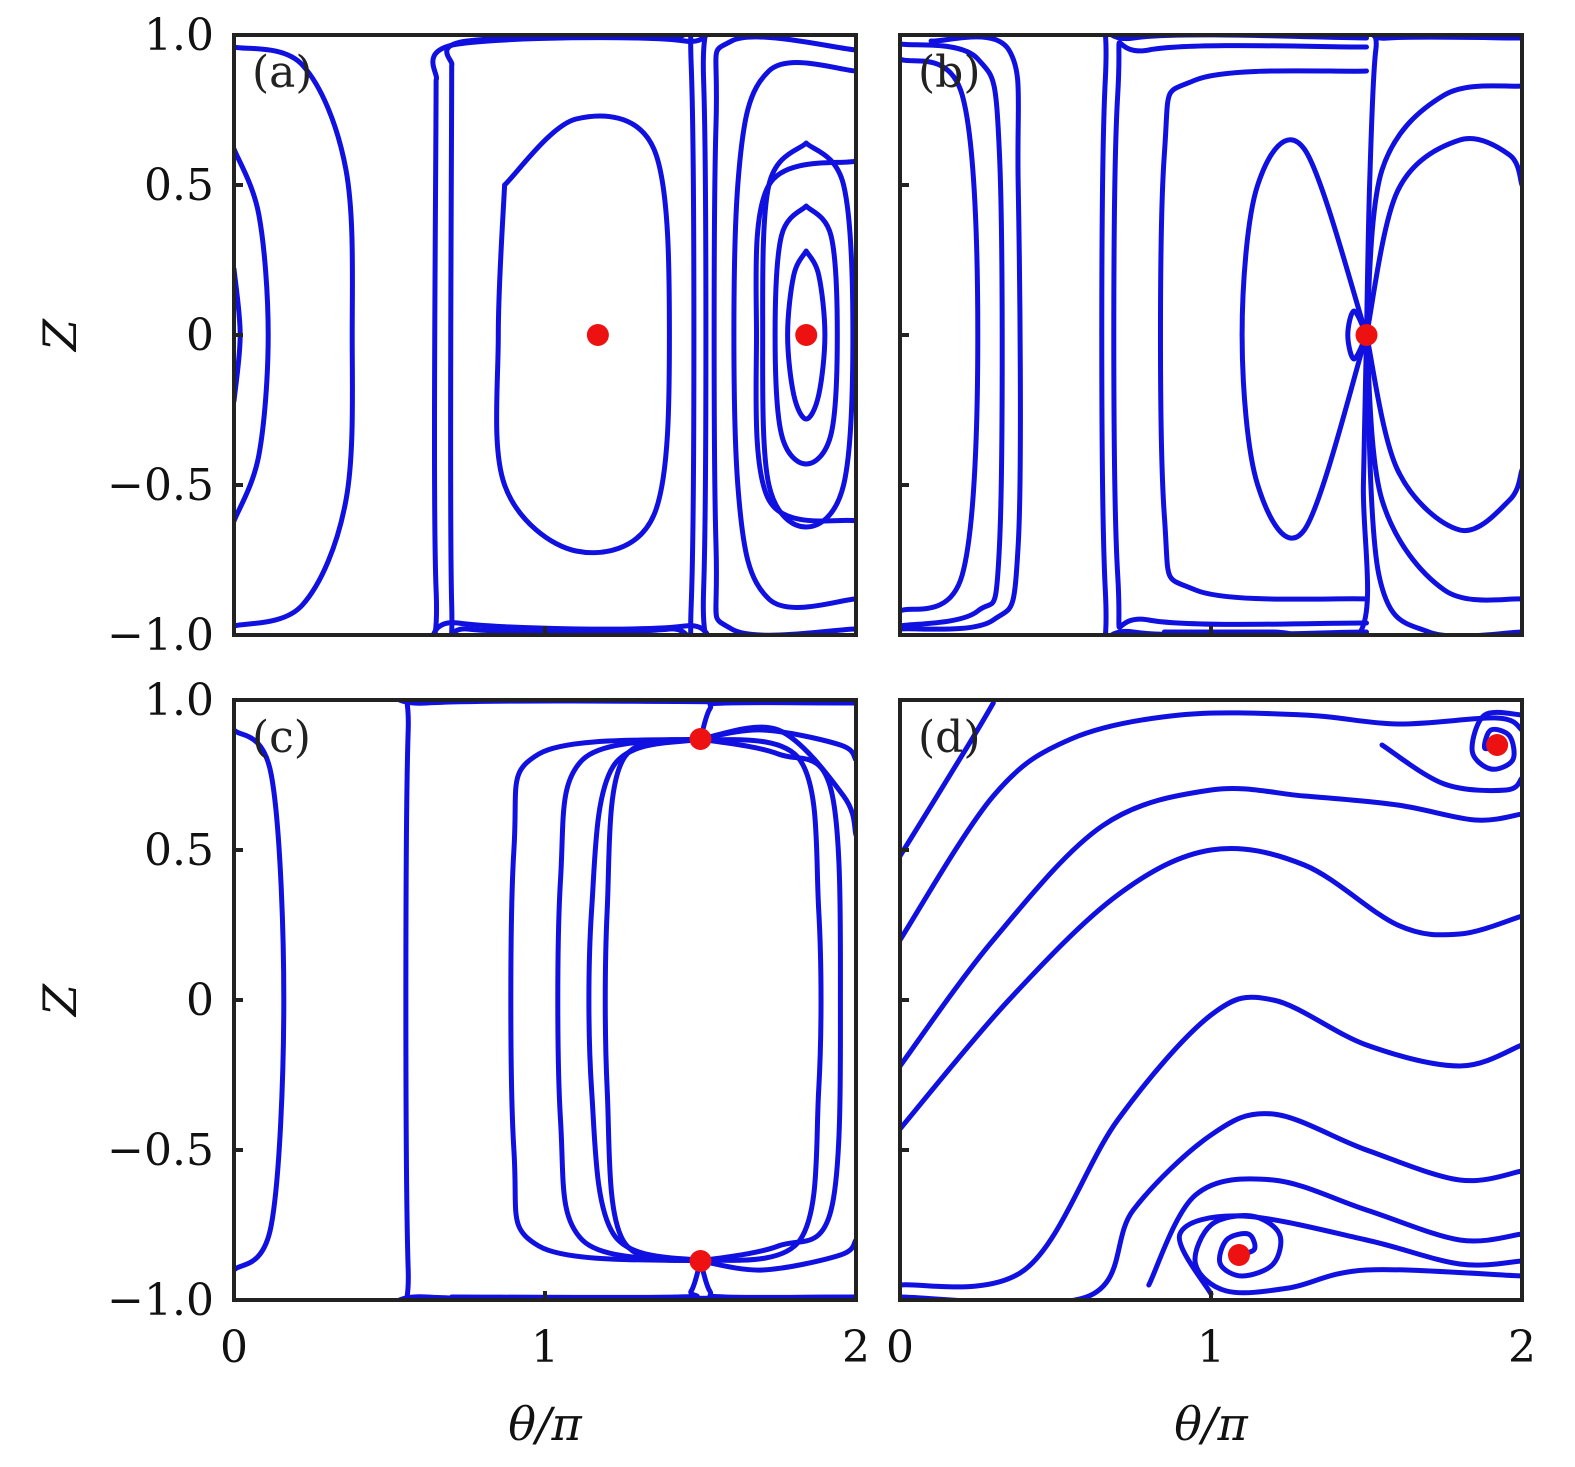  What do you see at coordinates (949, 737) in the screenshot?
I see `panel-label: (d)` at bounding box center [949, 737].